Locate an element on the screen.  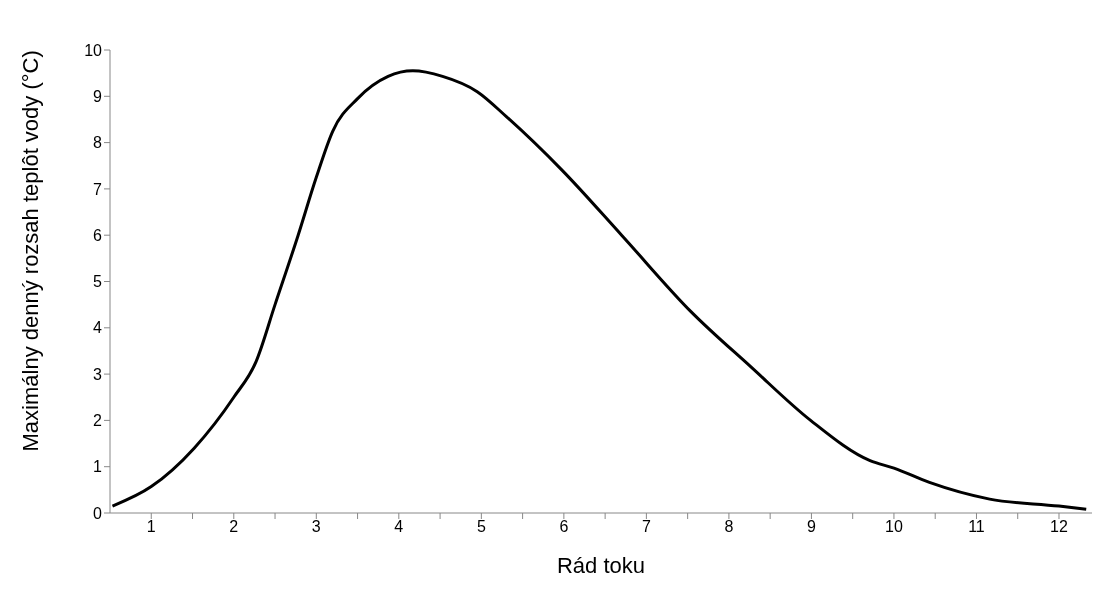
y-tick-label: 10 is located at coordinates (93, 50).